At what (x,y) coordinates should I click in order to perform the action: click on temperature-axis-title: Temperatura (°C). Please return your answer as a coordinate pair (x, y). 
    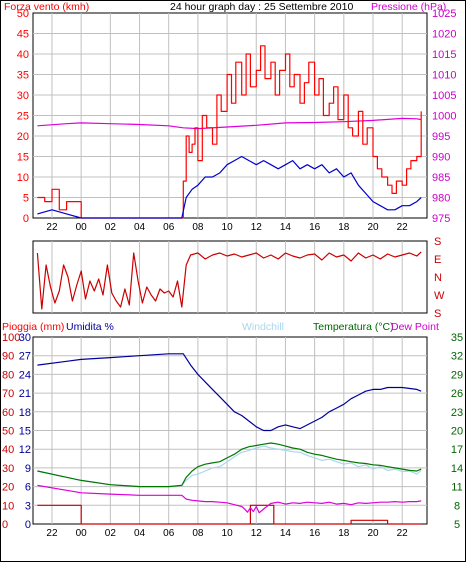
    Looking at the image, I should click on (353, 327).